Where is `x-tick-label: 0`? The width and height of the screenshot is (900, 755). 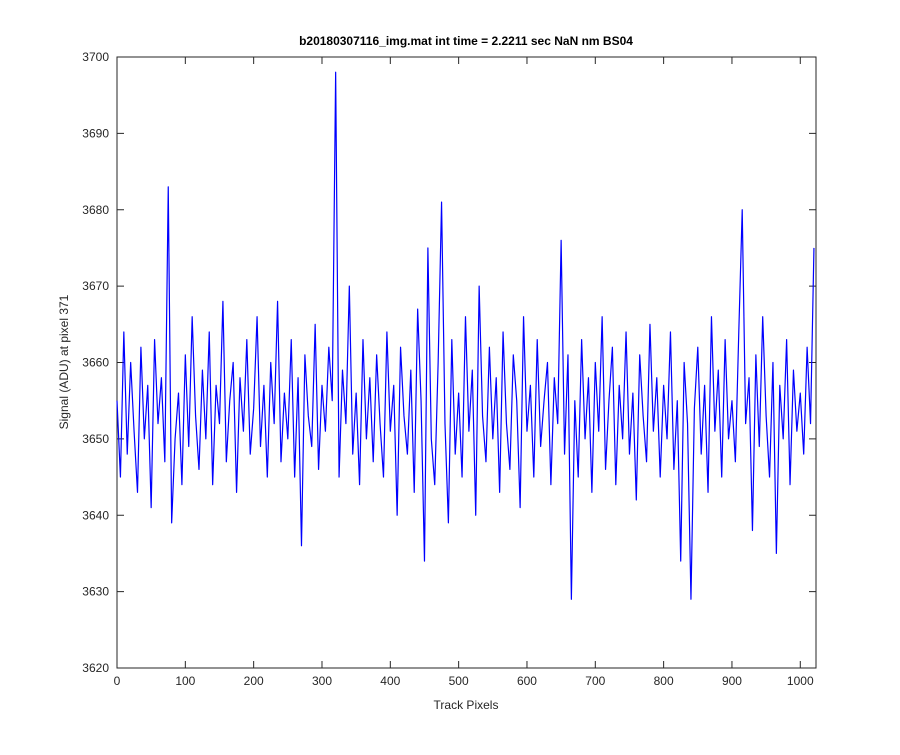
x-tick-label: 0 is located at coordinates (117, 681).